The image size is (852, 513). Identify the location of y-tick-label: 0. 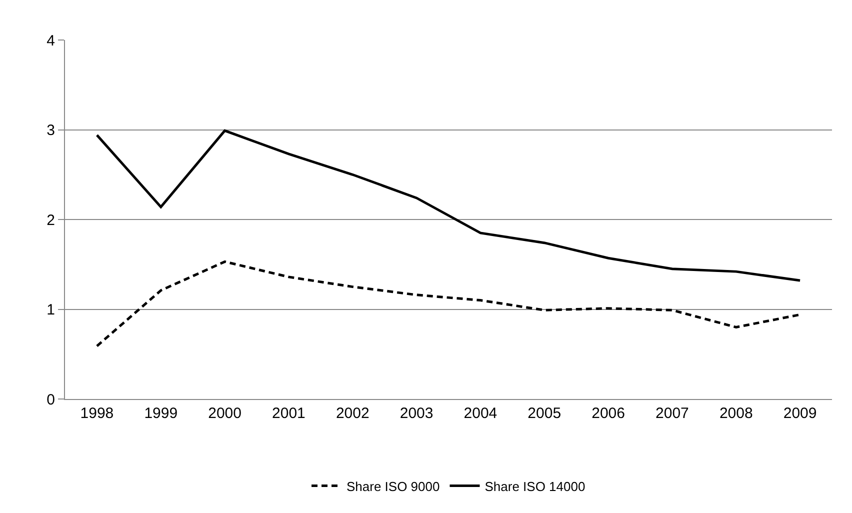
(50, 399).